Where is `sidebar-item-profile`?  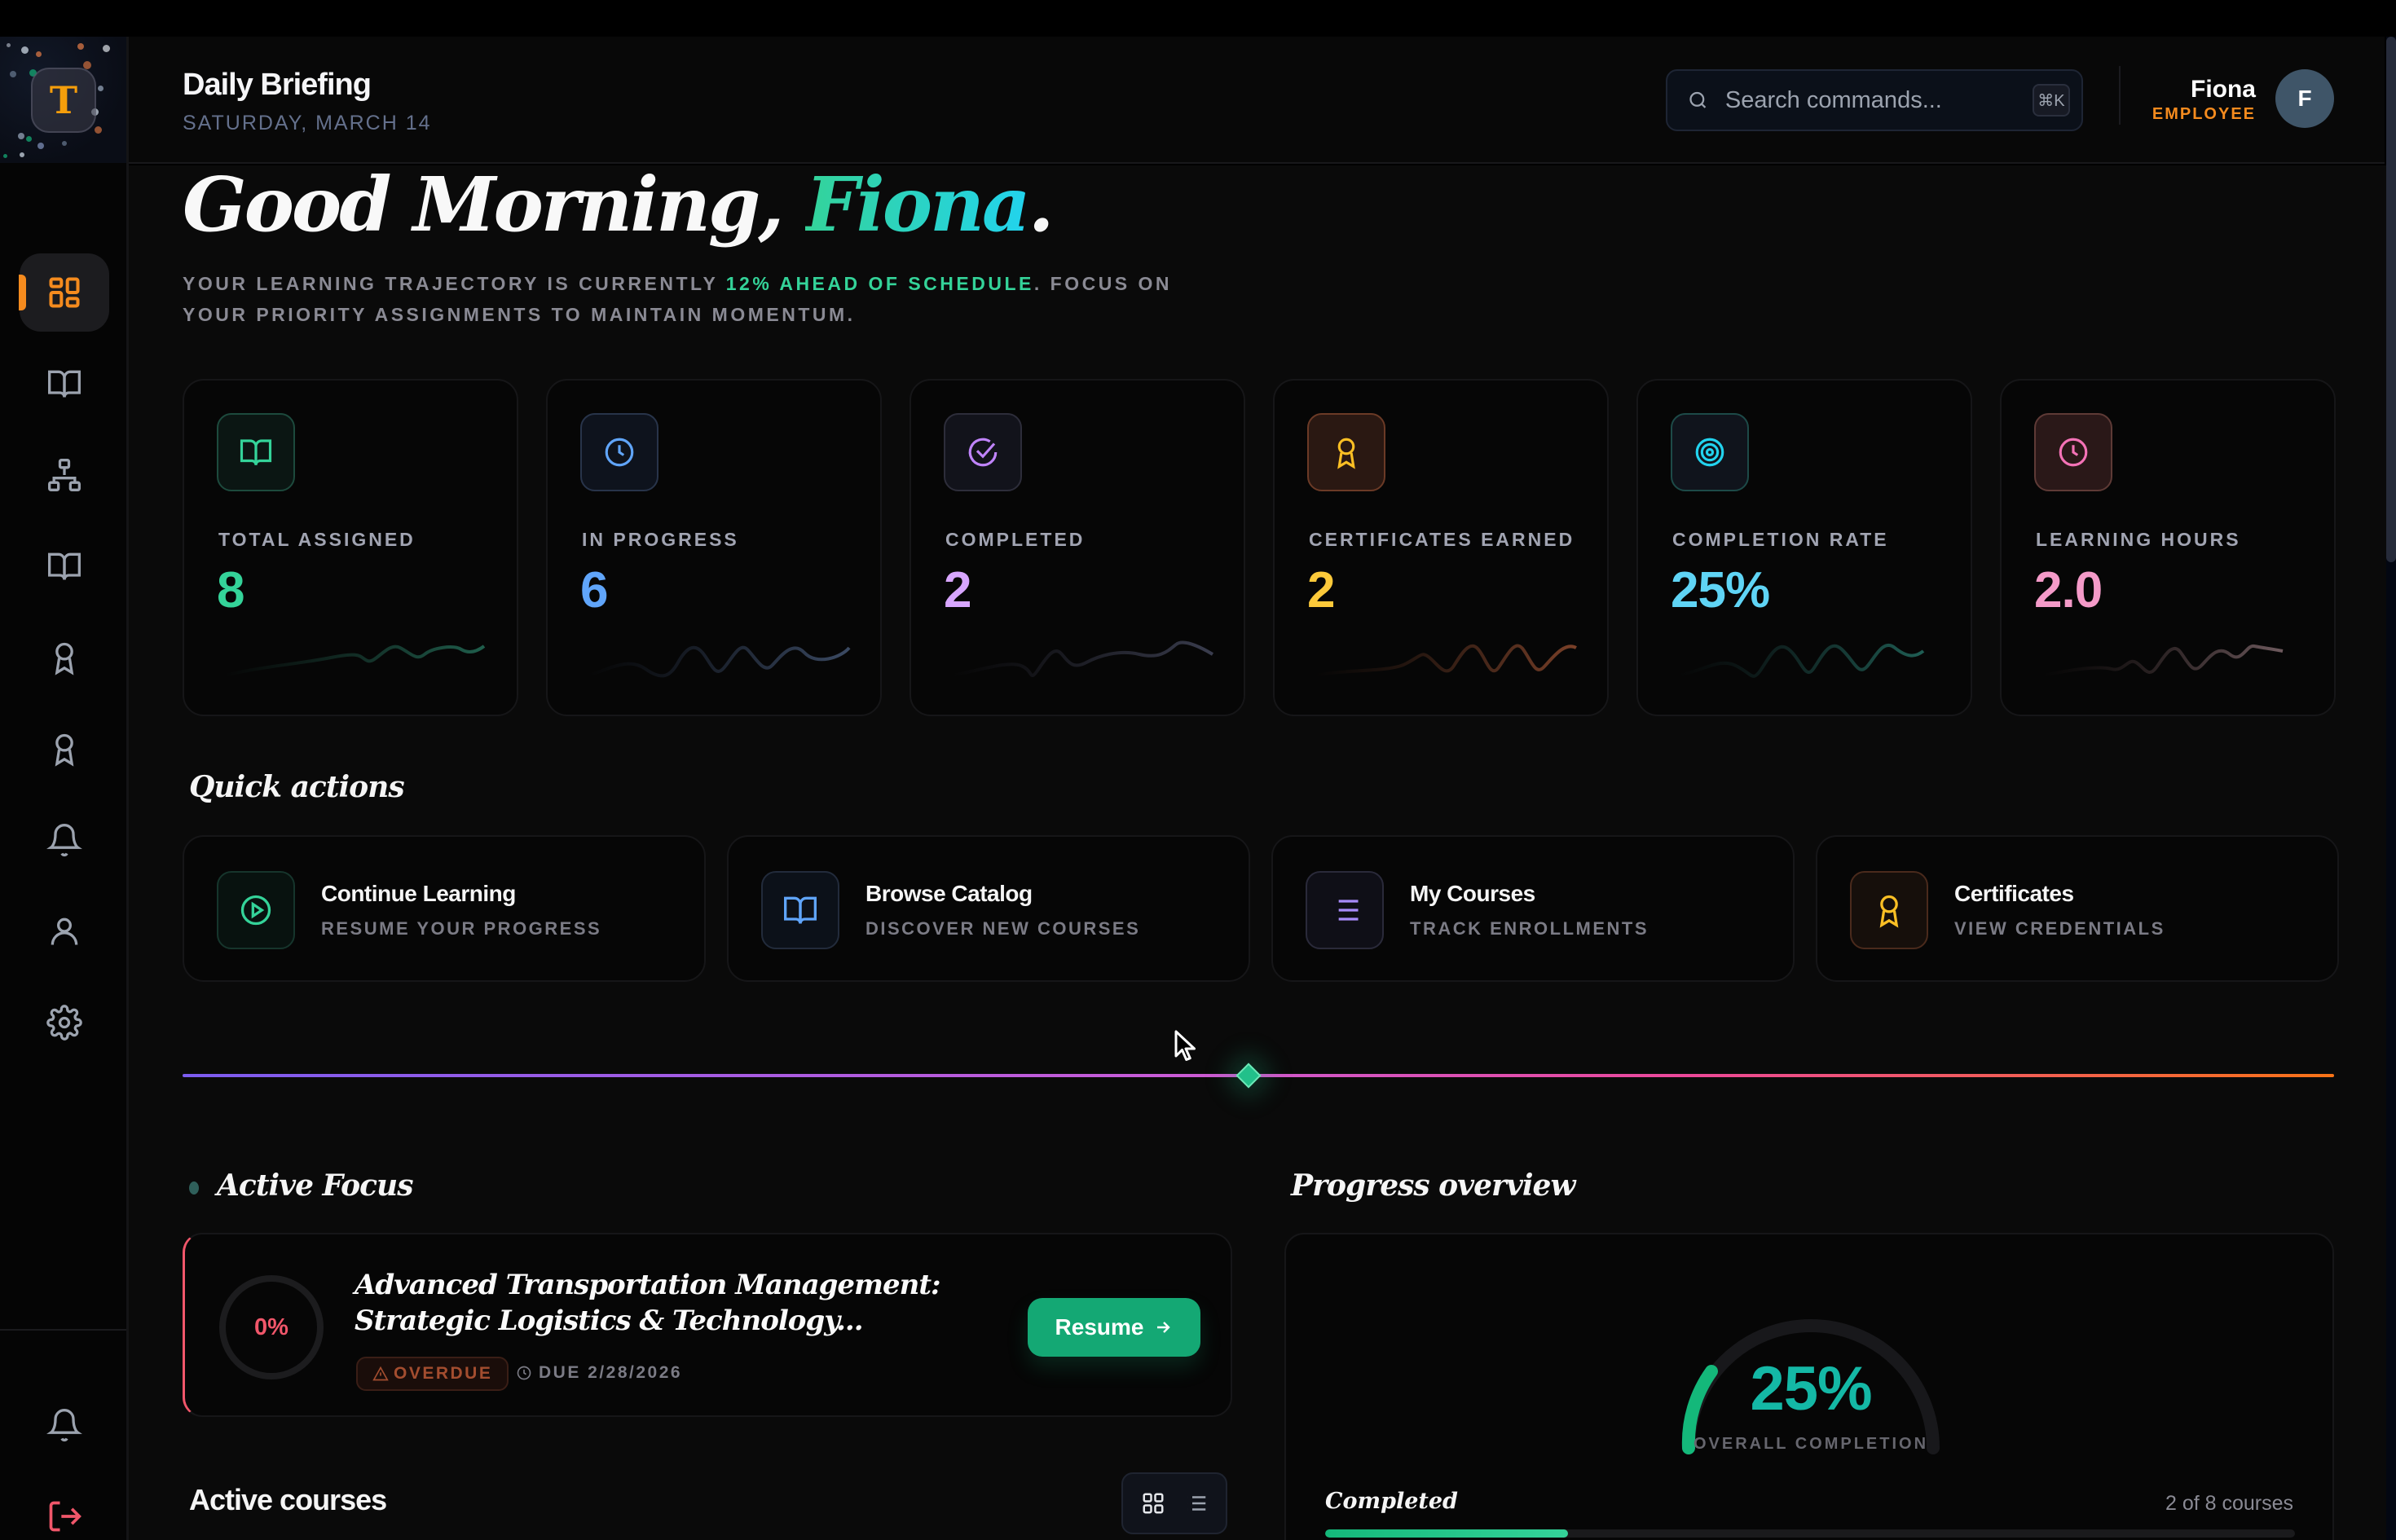 sidebar-item-profile is located at coordinates (64, 931).